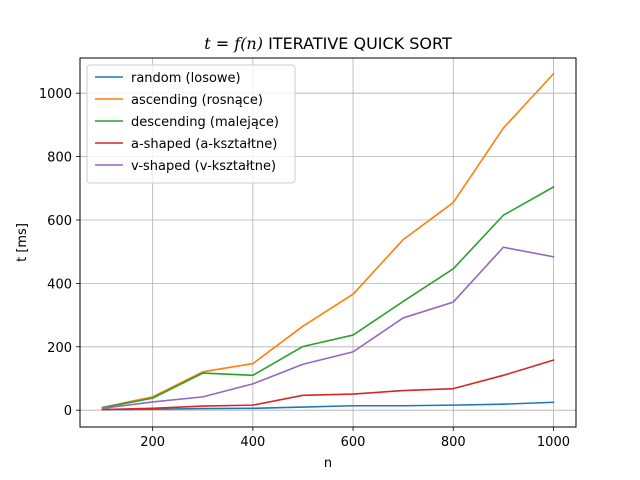 Image resolution: width=640 pixels, height=480 pixels. Describe the element at coordinates (238, 43) in the screenshot. I see `title-math-f: f` at that location.